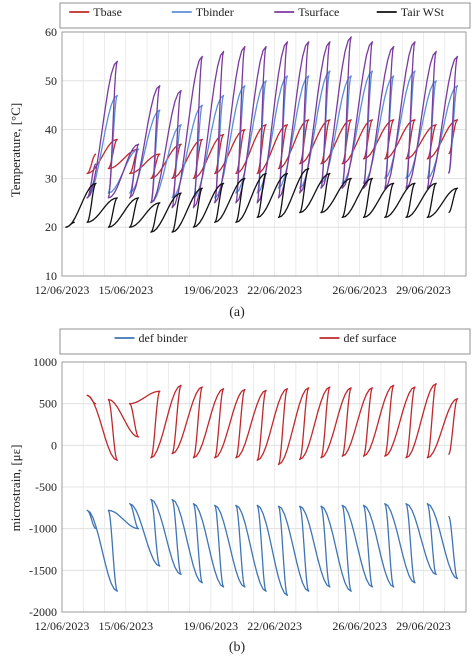 Image resolution: width=474 pixels, height=658 pixels. I want to click on legend-label: Tbinder, so click(215, 12).